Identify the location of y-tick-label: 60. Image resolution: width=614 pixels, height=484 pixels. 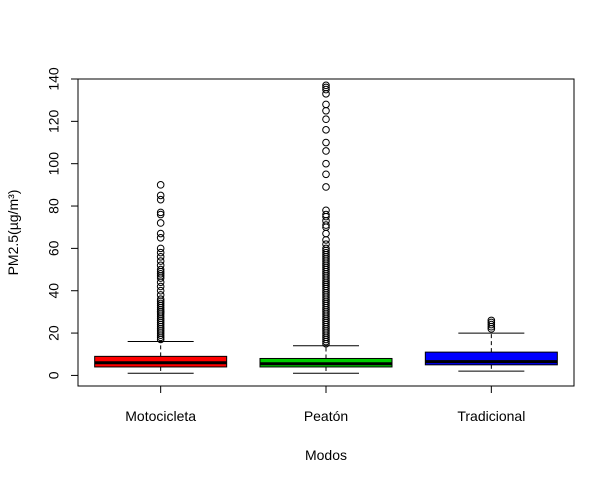
(54, 248).